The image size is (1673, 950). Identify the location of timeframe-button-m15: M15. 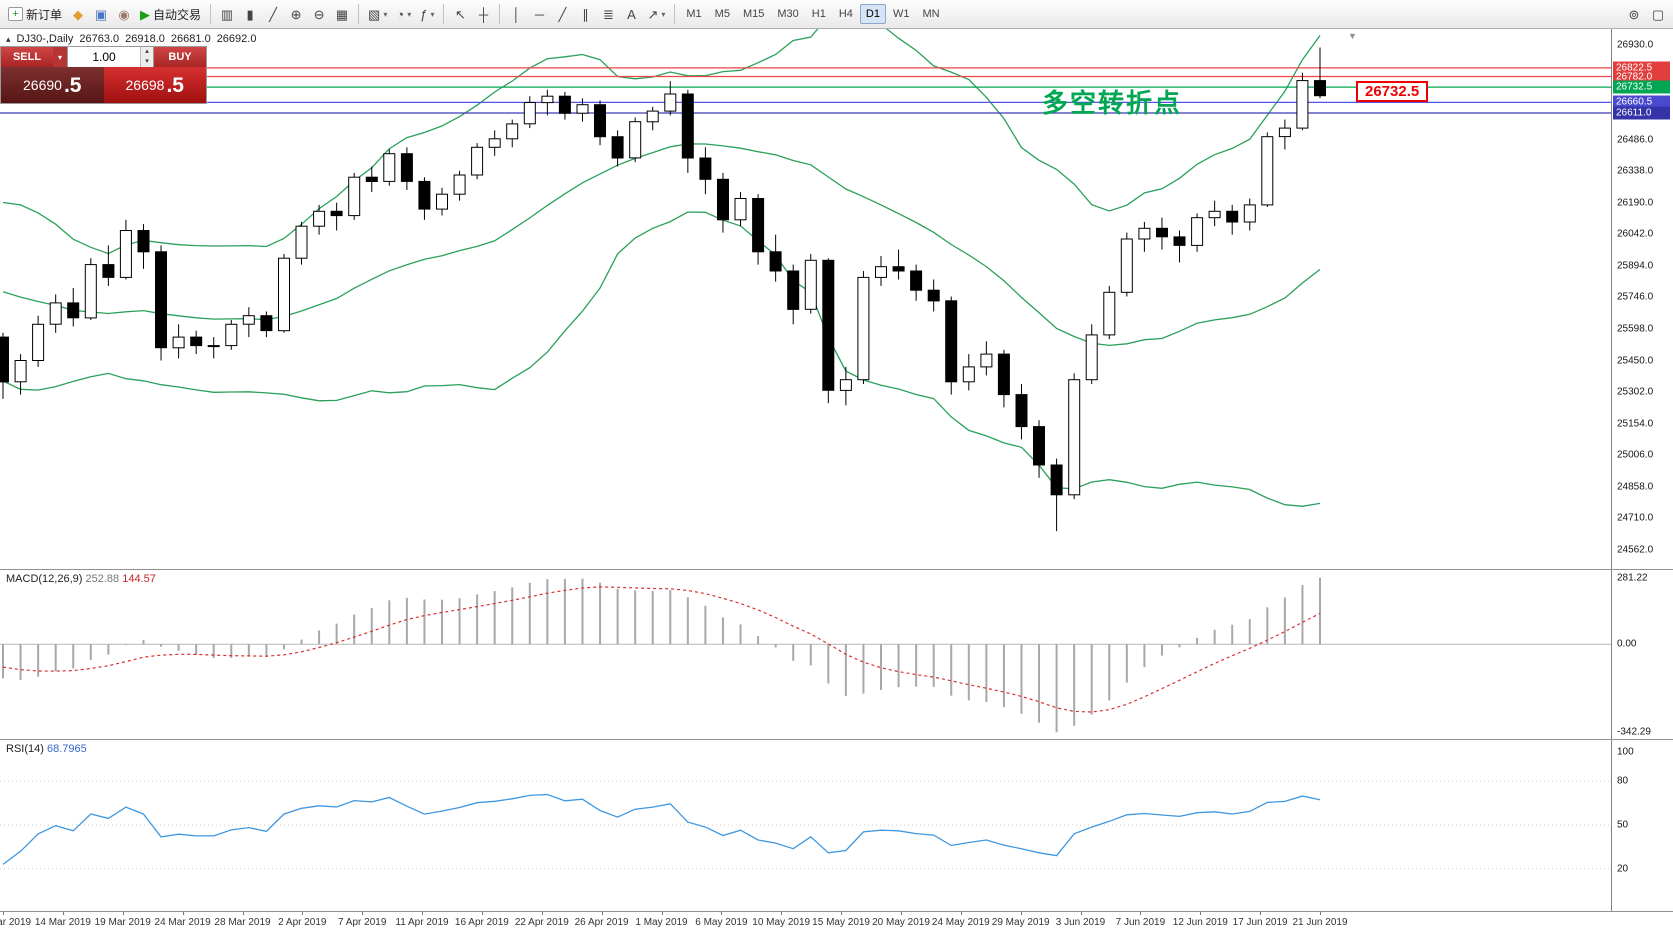
(753, 14).